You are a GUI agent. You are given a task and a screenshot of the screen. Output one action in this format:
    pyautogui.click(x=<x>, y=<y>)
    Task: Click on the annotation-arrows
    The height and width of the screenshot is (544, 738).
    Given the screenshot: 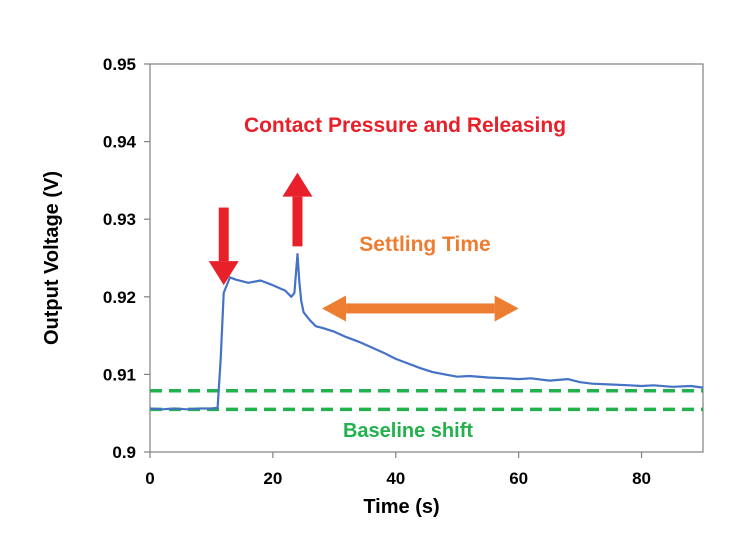 What is the action you would take?
    pyautogui.click(x=363, y=247)
    